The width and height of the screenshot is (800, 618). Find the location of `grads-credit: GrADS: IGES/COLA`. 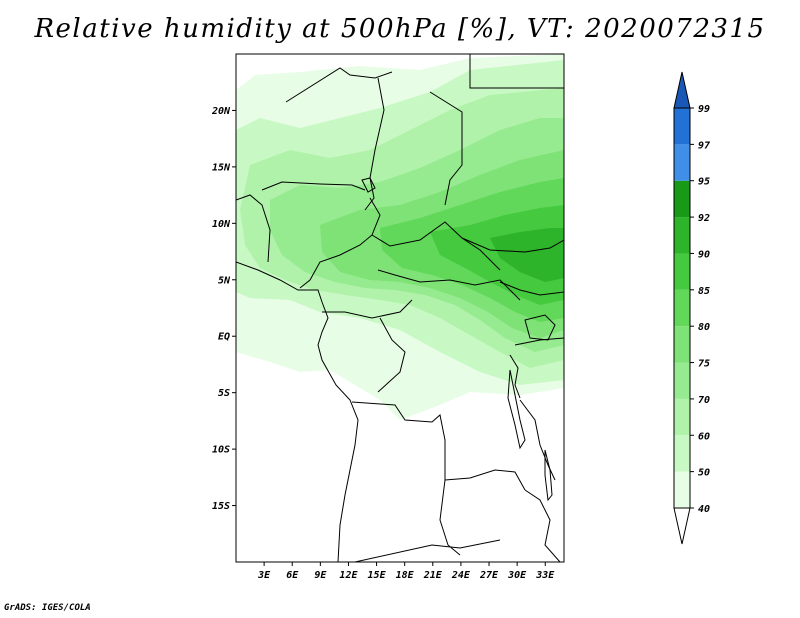

grads-credit: GrADS: IGES/COLA is located at coordinates (47, 608).